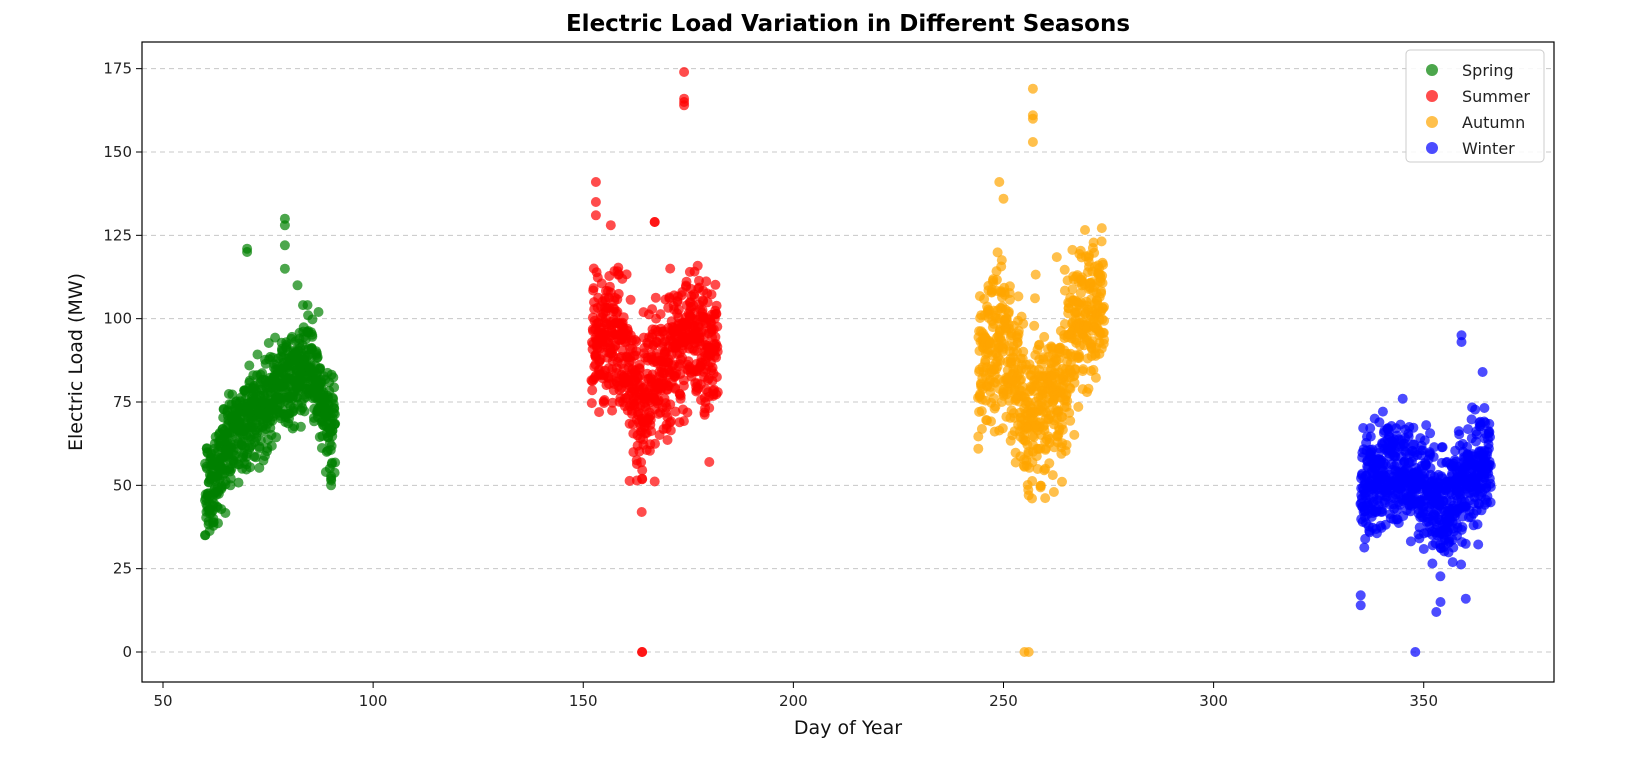 The image size is (1626, 765). I want to click on y-tick-label: 75, so click(122, 402).